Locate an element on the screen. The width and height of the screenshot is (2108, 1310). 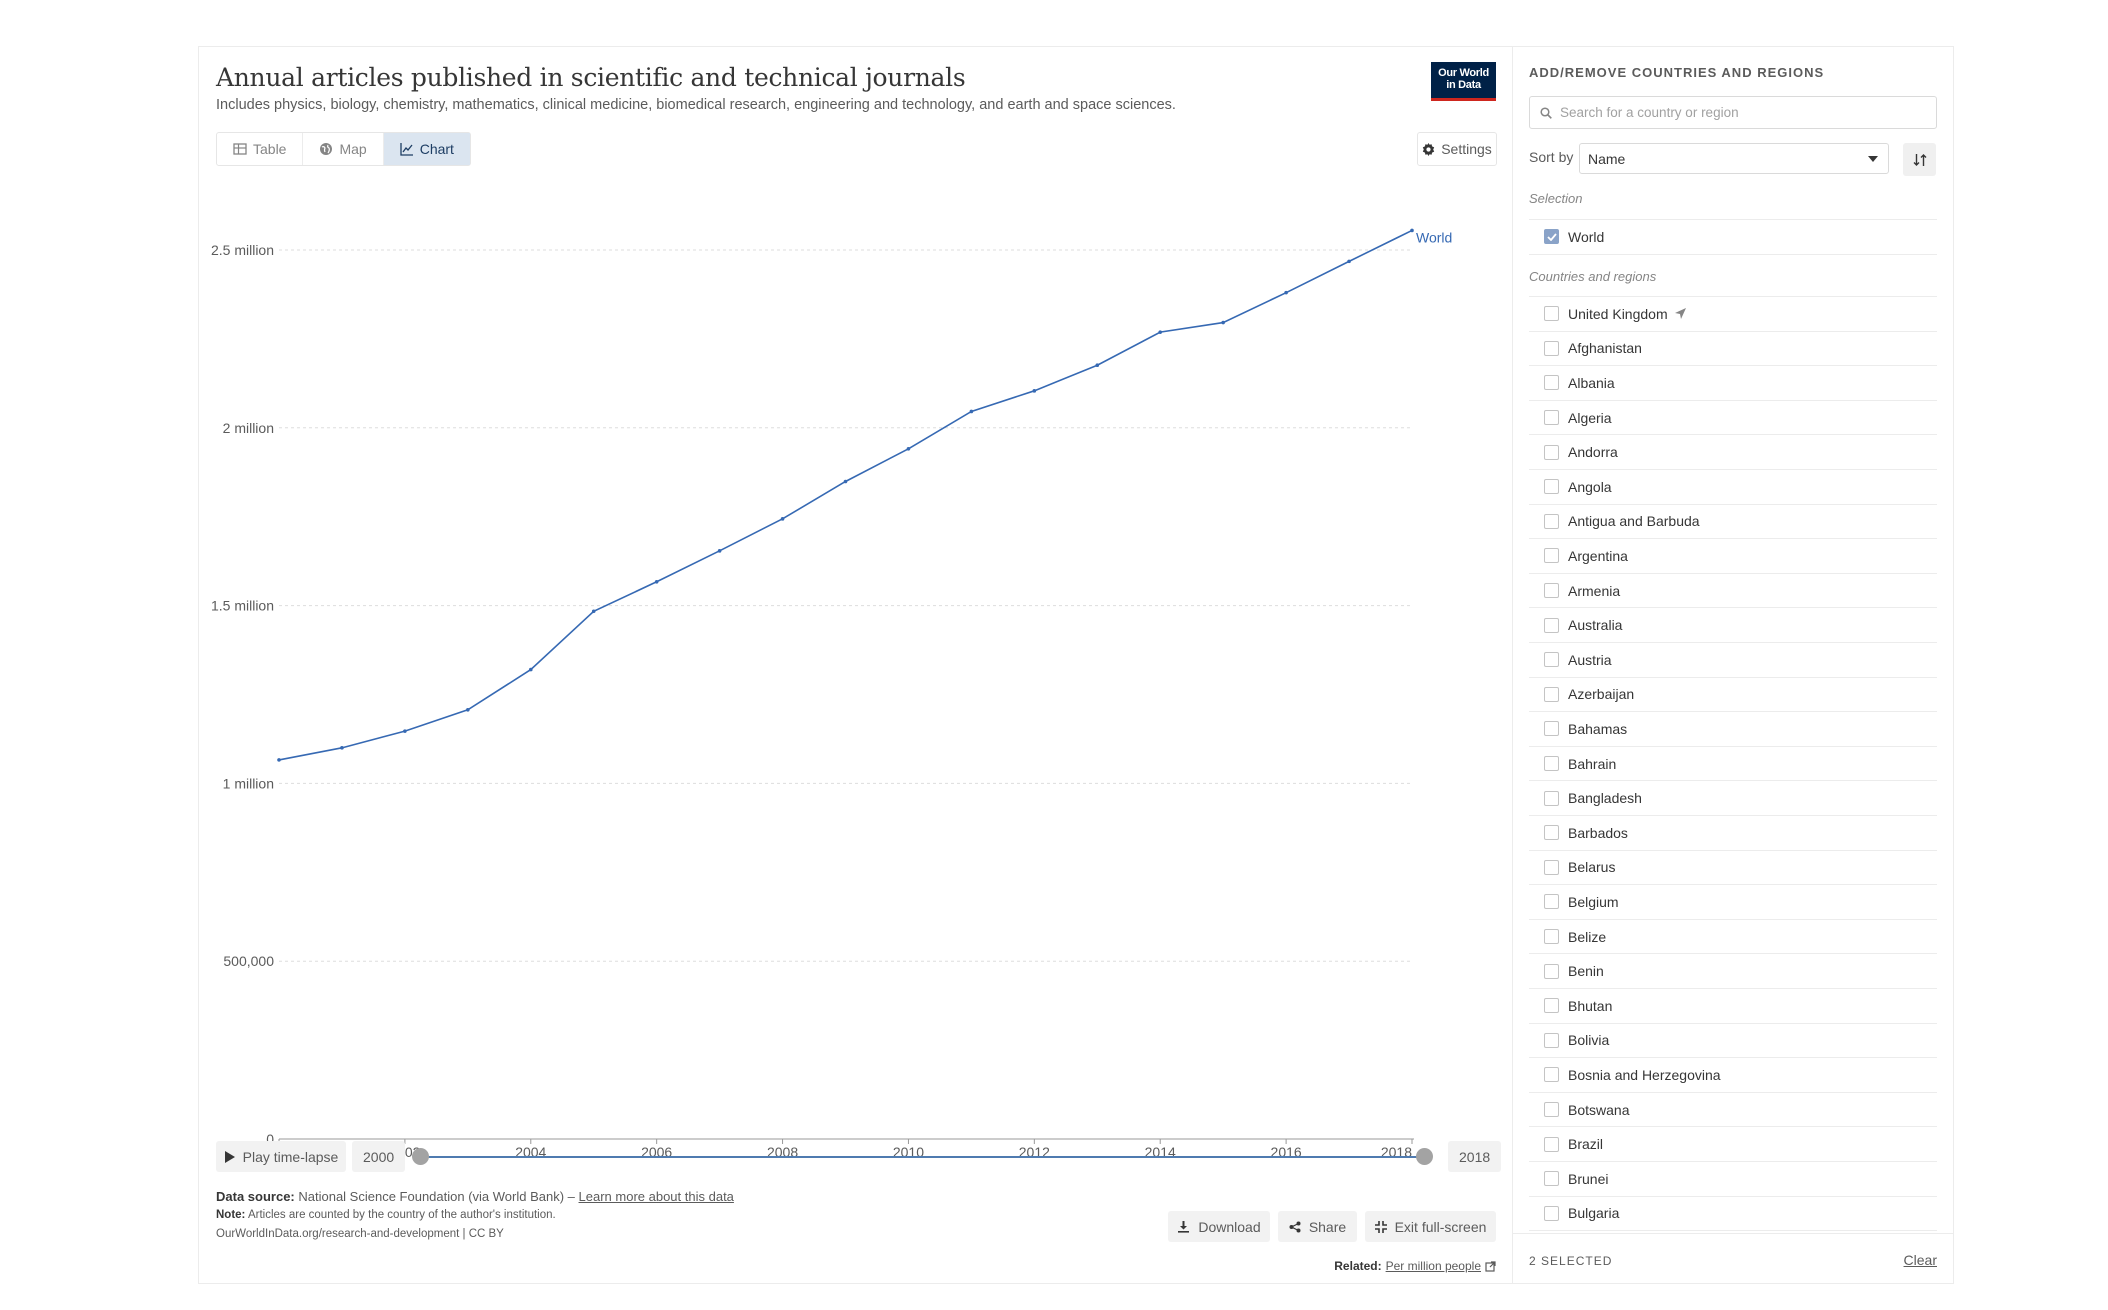
list-item: Barbados is located at coordinates (1733, 833).